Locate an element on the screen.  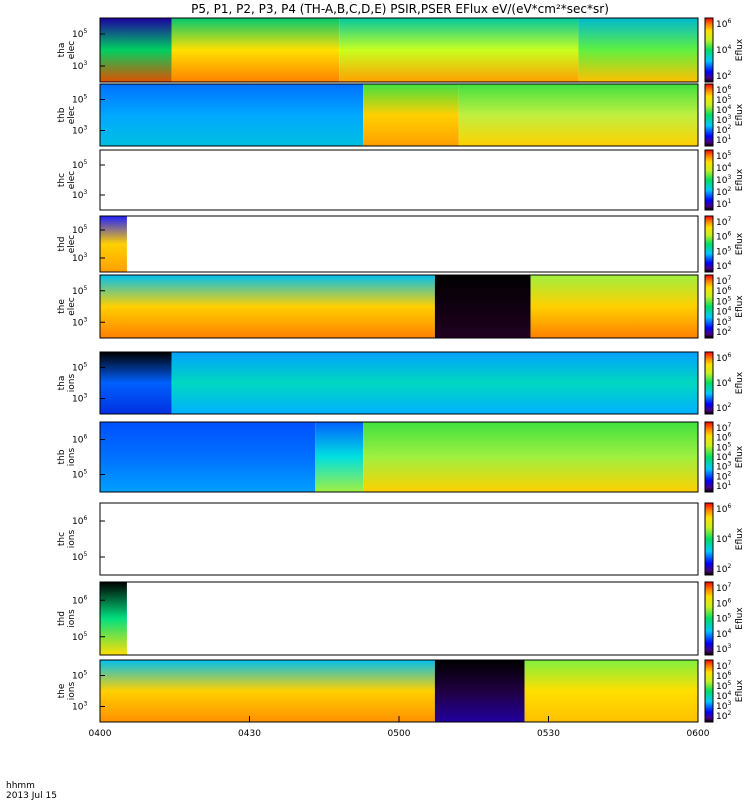
x-label-date: 2013 Jul 15 is located at coordinates (31, 795).